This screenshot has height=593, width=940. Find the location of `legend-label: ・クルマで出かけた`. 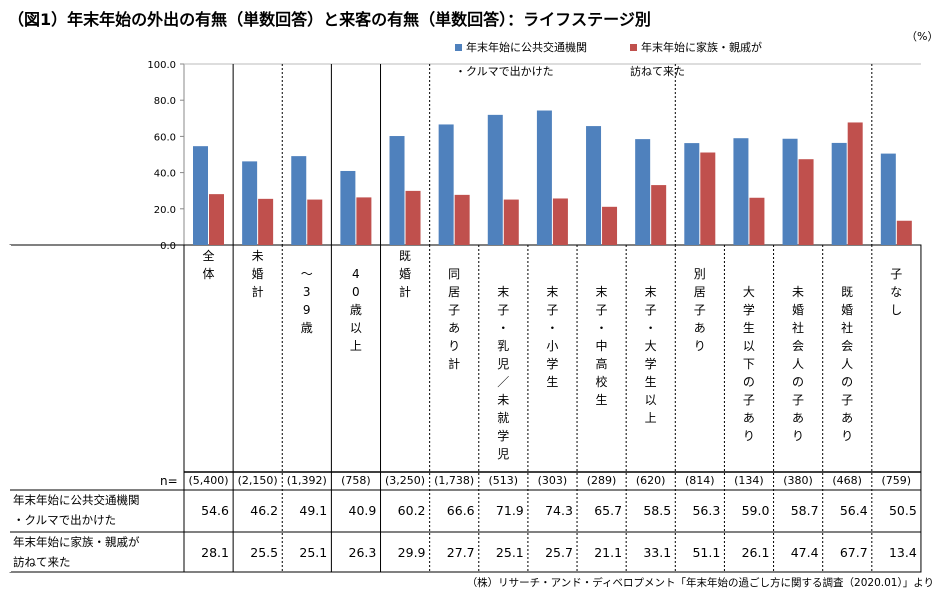

legend-label: ・クルマで出かけた is located at coordinates (504, 71).